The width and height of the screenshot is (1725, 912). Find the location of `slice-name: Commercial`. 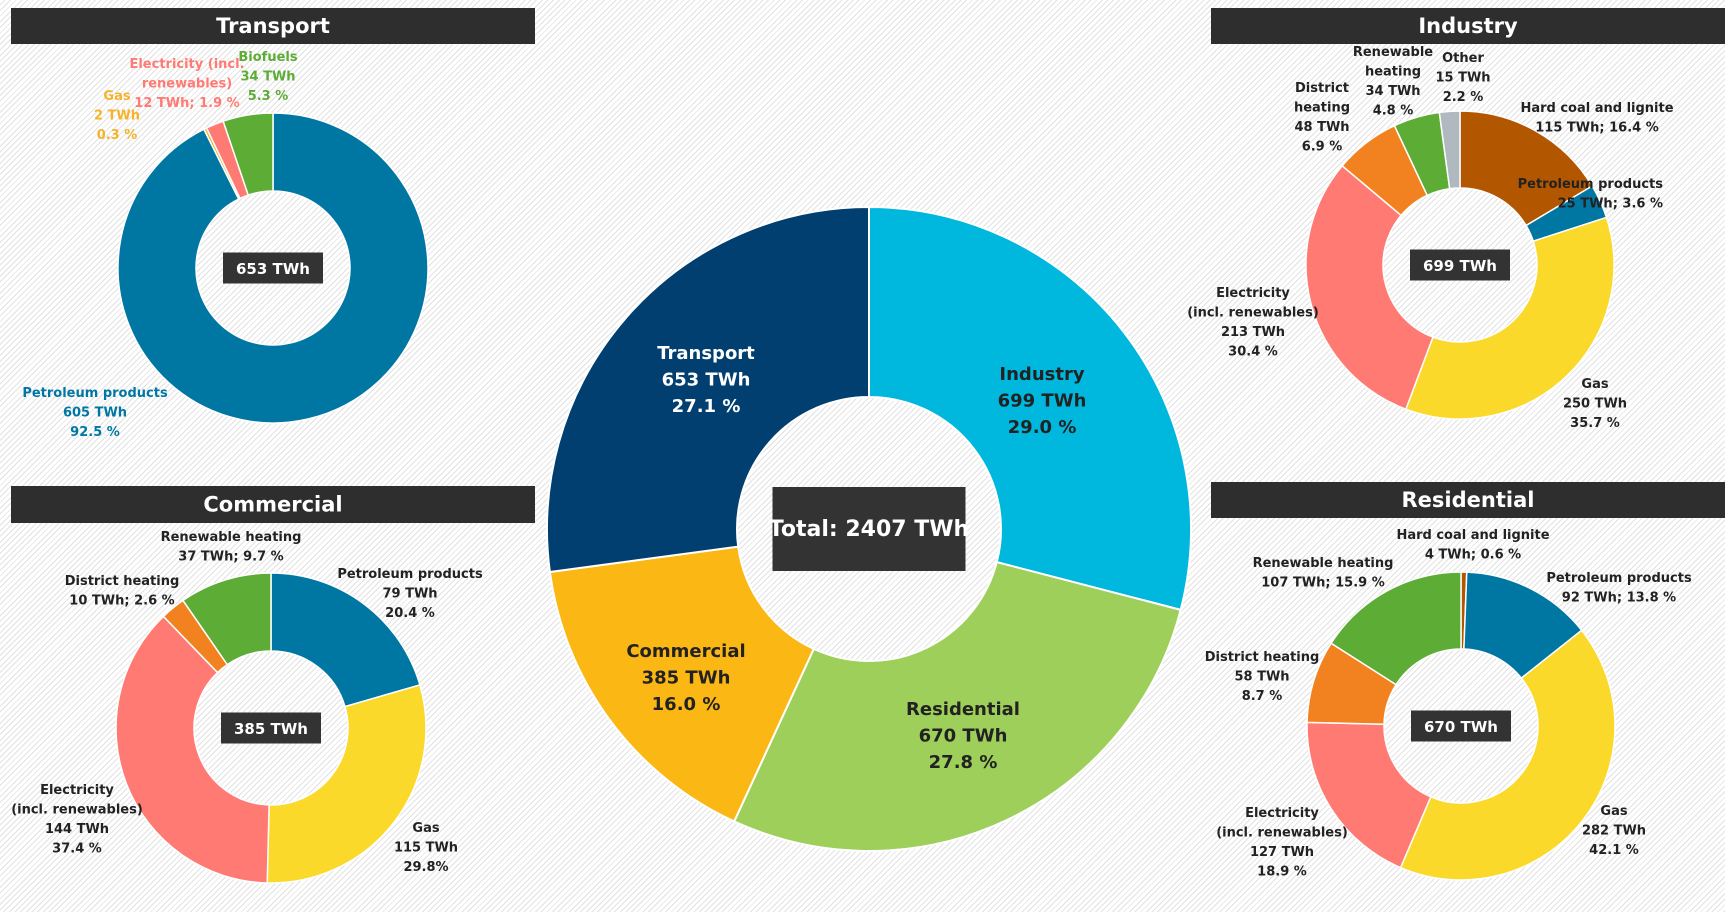

slice-name: Commercial is located at coordinates (685, 651).